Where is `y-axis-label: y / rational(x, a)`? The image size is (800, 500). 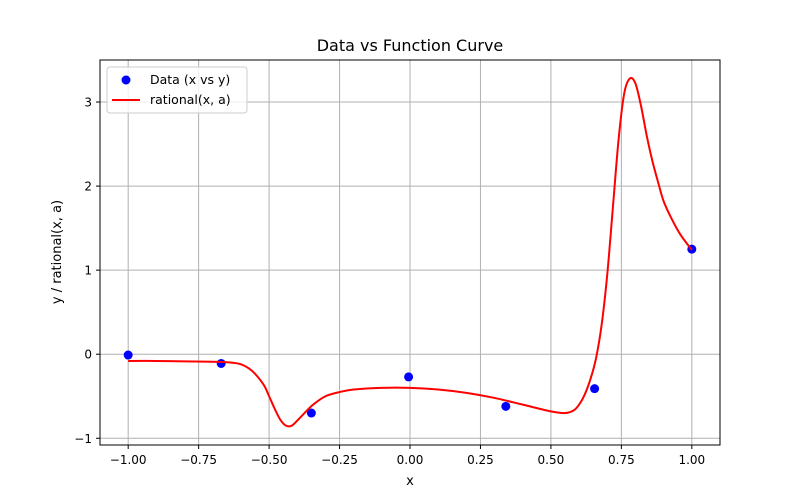
y-axis-label: y / rational(x, a) is located at coordinates (57, 252).